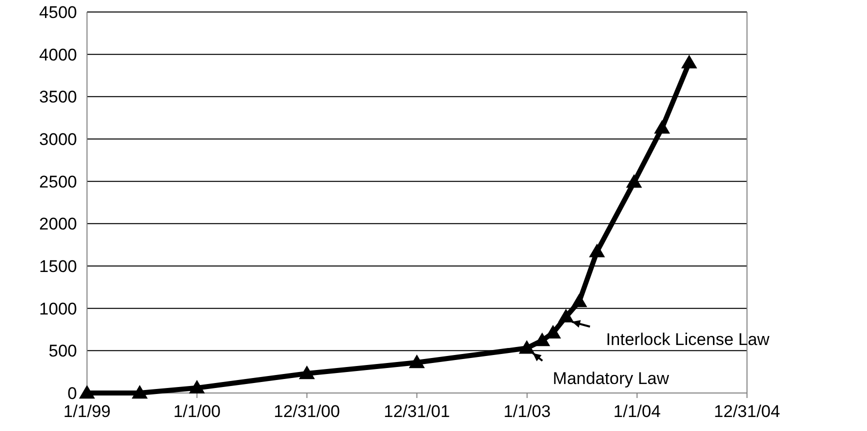 This screenshot has height=431, width=867. I want to click on y-tick-label: 3500, so click(58, 97).